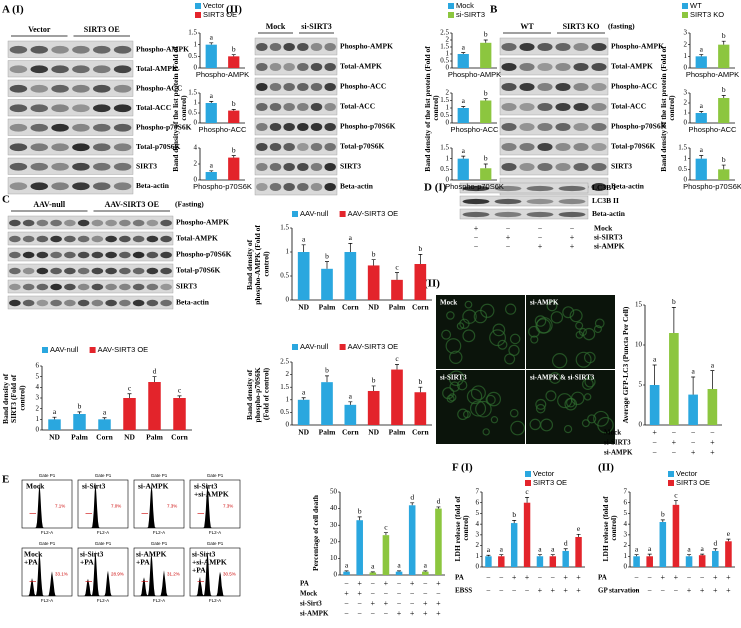 The width and height of the screenshot is (741, 628). Describe the element at coordinates (634, 86) in the screenshot. I see `blot-row-label: Phospho-ACC` at that location.